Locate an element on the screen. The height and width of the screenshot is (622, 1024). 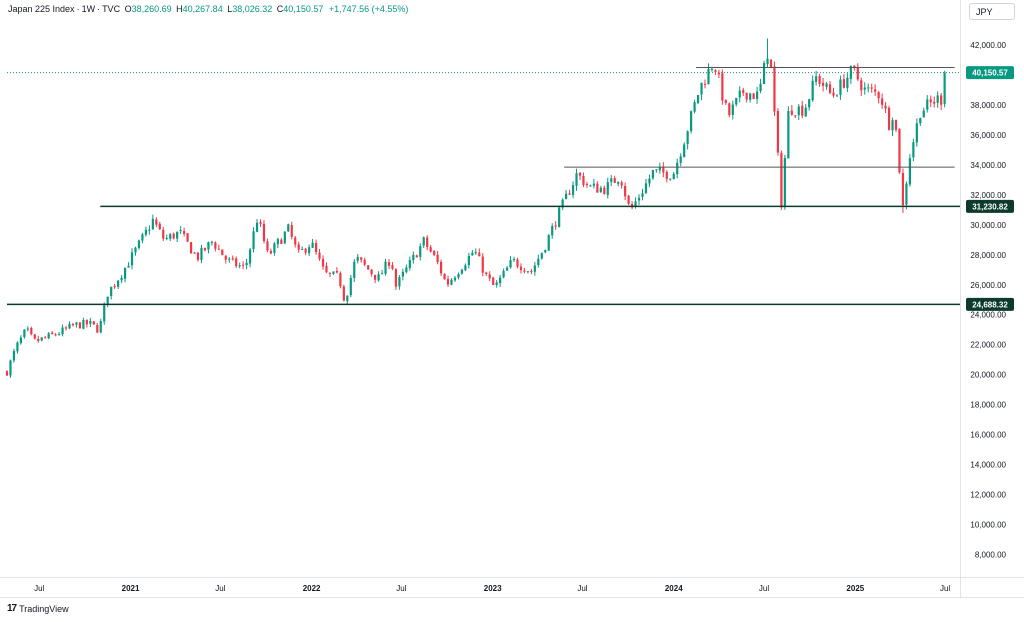
open-value: 38,260.69 is located at coordinates (151, 9).